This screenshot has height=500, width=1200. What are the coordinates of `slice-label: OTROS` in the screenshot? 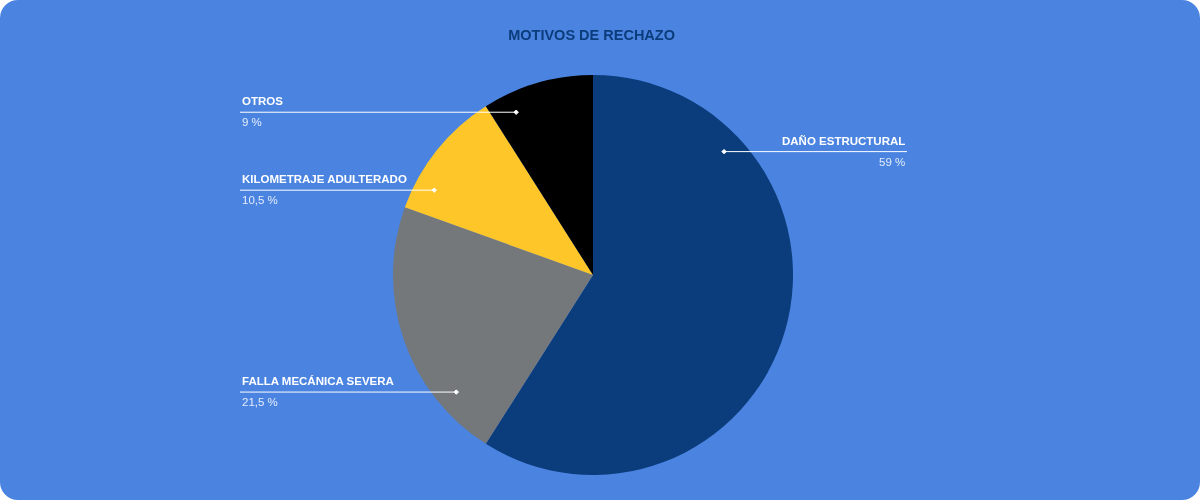 It's located at (263, 101).